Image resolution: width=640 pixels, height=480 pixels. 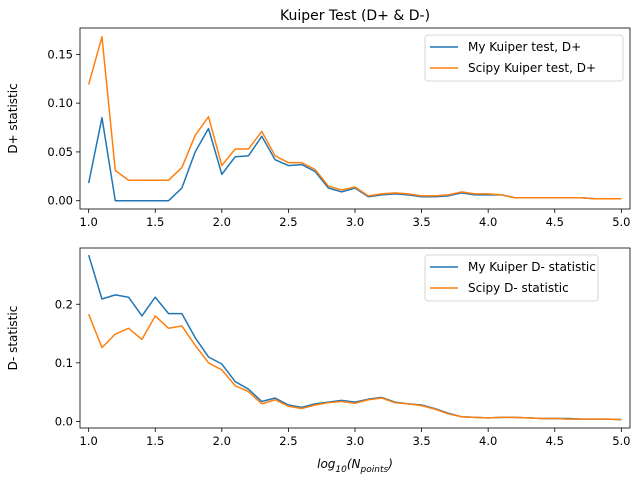 I want to click on y-tick-label: 0.05, so click(x=60, y=152).